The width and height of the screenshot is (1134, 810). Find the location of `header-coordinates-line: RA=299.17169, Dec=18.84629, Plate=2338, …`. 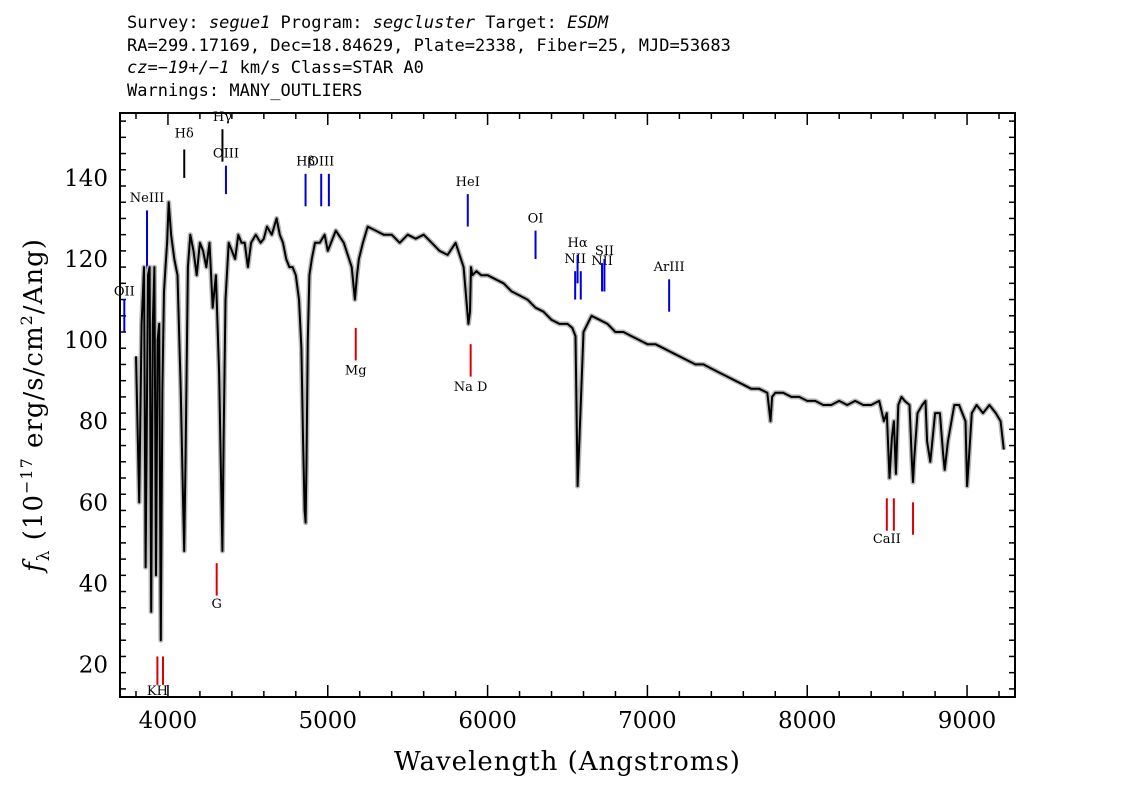

header-coordinates-line: RA=299.17169, Dec=18.84629, Plate=2338, … is located at coordinates (429, 45).